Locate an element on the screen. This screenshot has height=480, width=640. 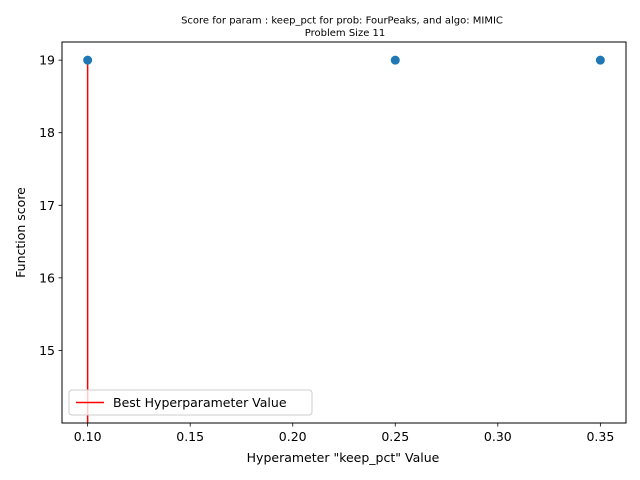
x-tick-label: 0.25 is located at coordinates (395, 436).